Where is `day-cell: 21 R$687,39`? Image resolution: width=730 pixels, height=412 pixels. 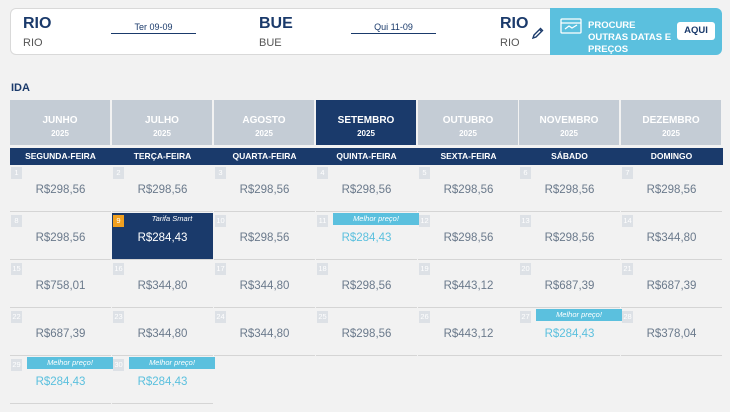
day-cell: 21 R$687,39 is located at coordinates (671, 284).